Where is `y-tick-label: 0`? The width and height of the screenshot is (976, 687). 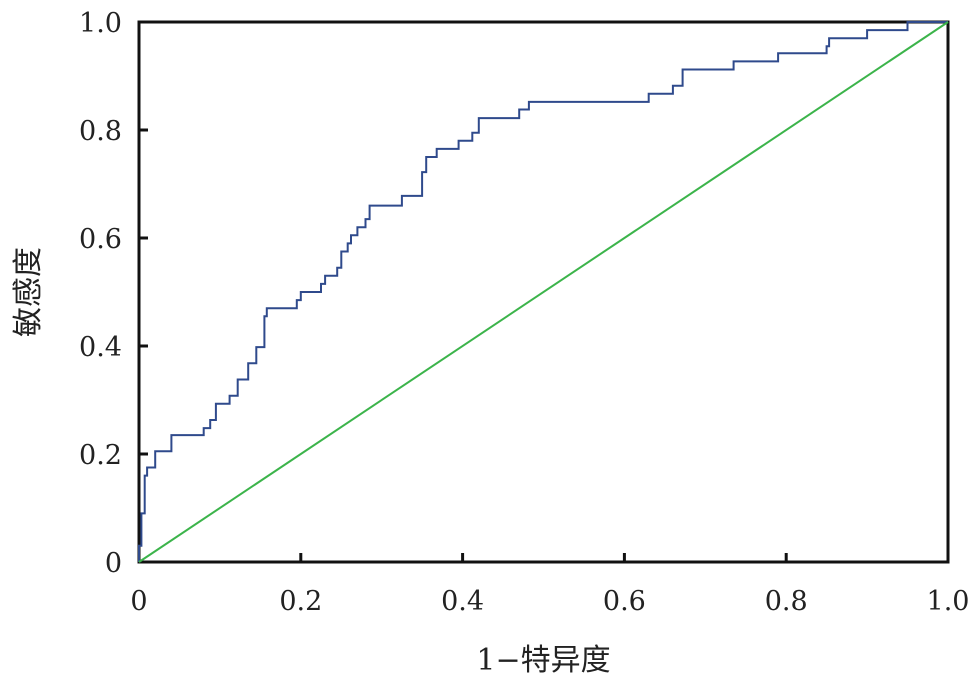
y-tick-label: 0 is located at coordinates (113, 563).